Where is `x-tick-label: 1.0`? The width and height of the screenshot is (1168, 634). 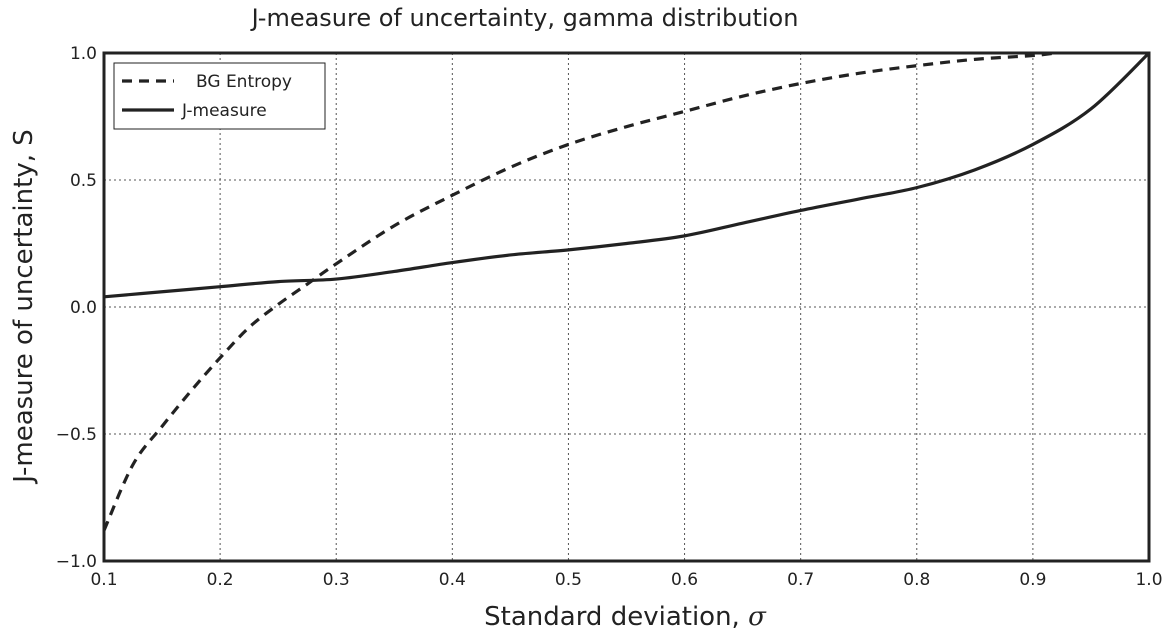
x-tick-label: 1.0 is located at coordinates (1148, 580).